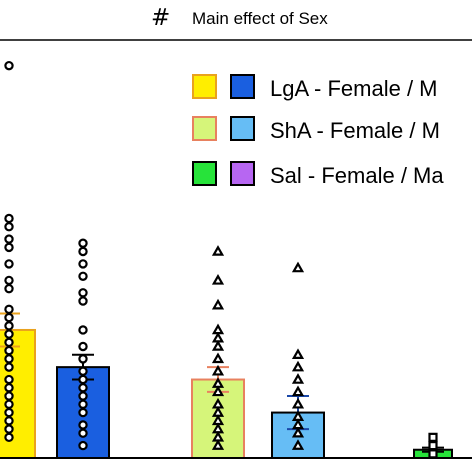 This screenshot has width=472, height=472. Describe the element at coordinates (242, 86) in the screenshot. I see `legend-swatch-lga-male` at that location.